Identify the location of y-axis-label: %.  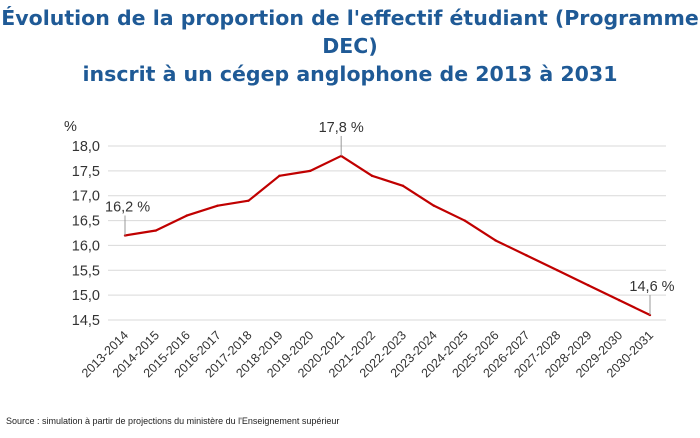
(70, 127).